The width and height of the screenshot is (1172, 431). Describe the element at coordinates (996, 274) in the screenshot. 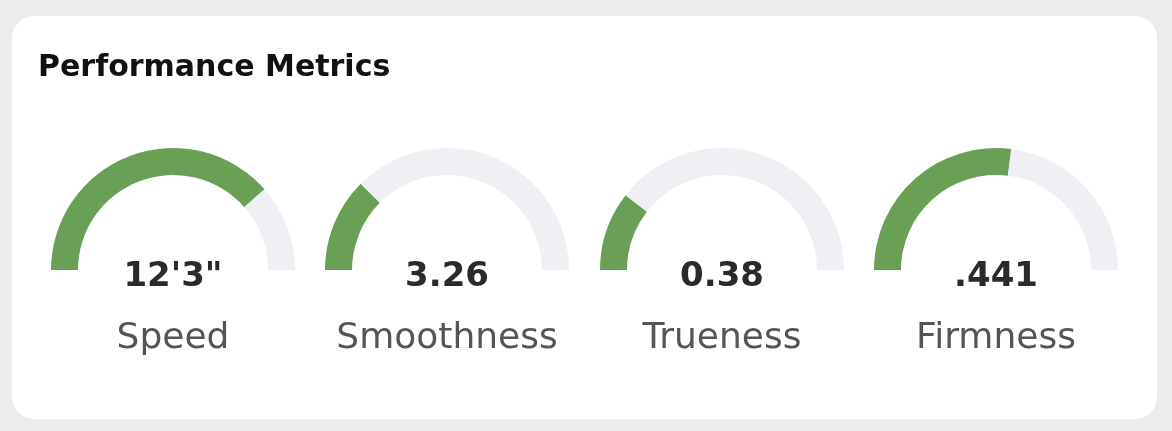

I see `text: .441` at that location.